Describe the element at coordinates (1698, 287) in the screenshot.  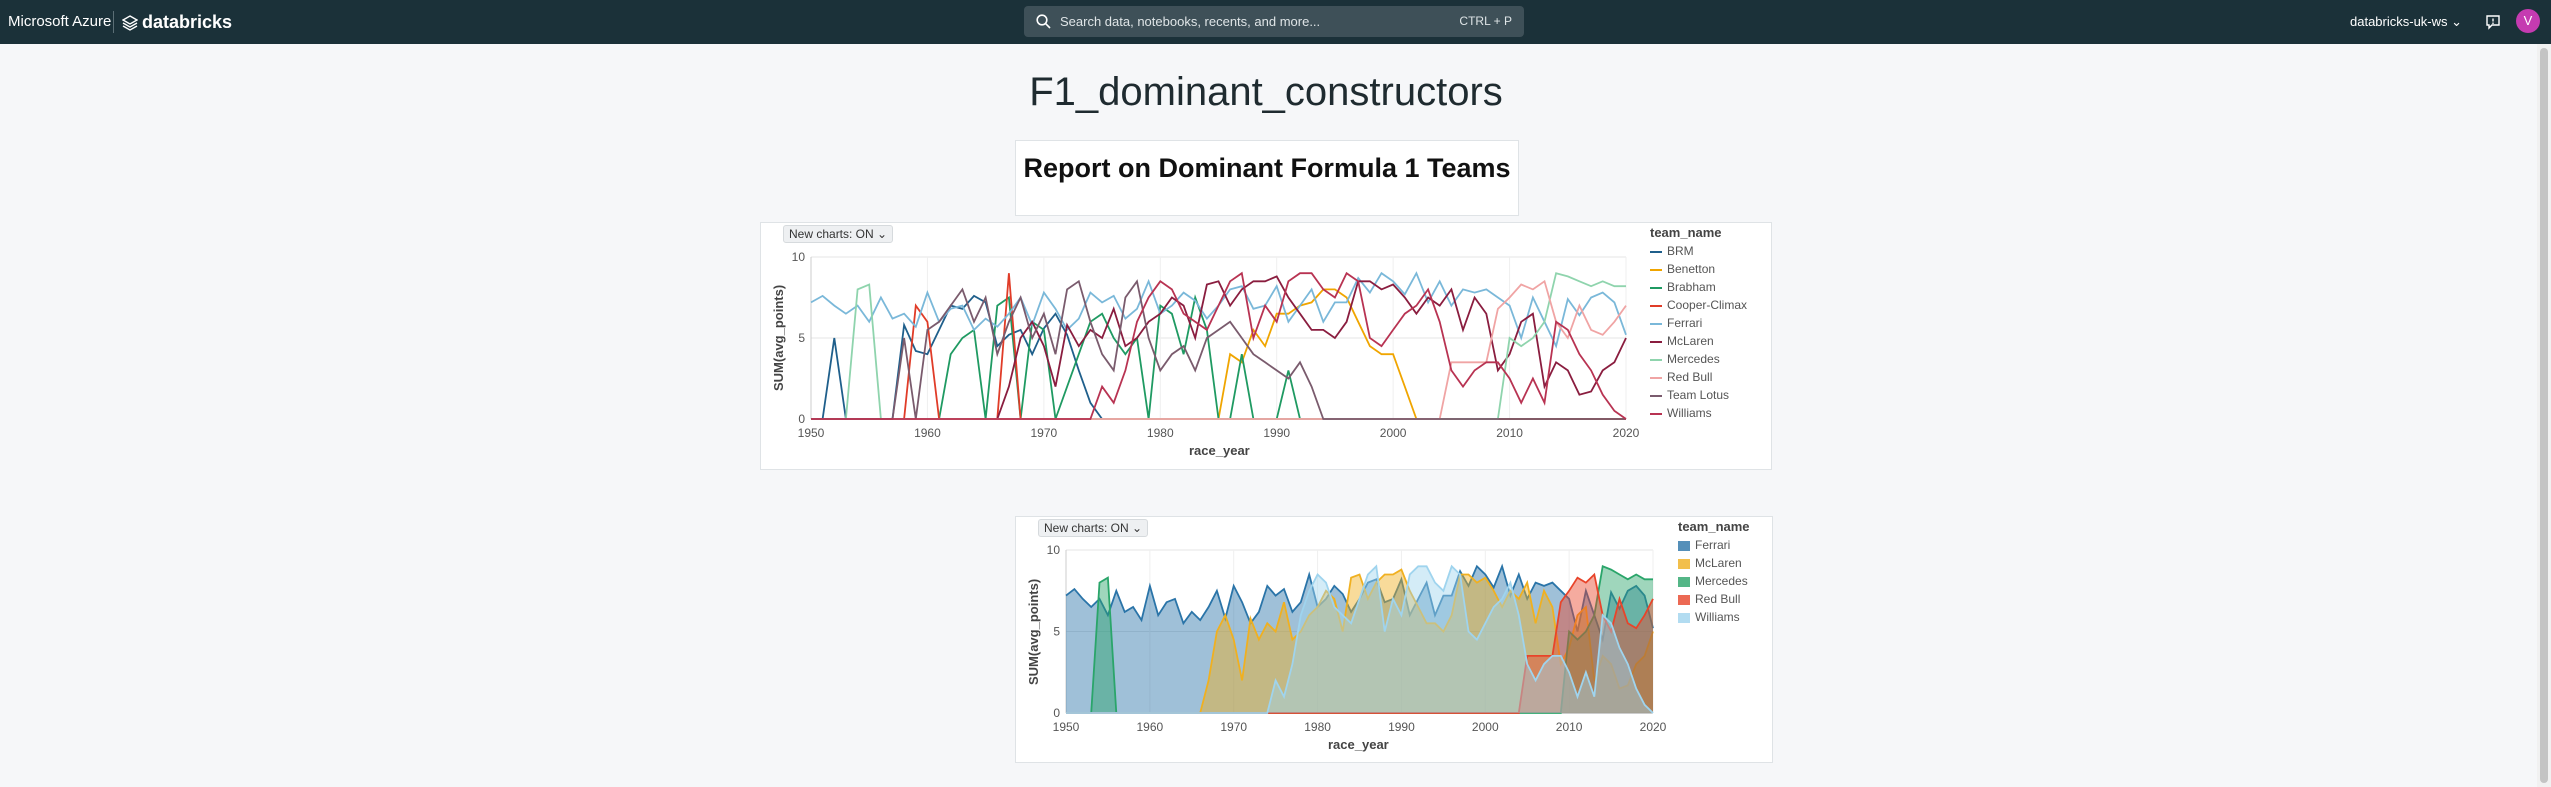
I see `legend-item: Brabham` at that location.